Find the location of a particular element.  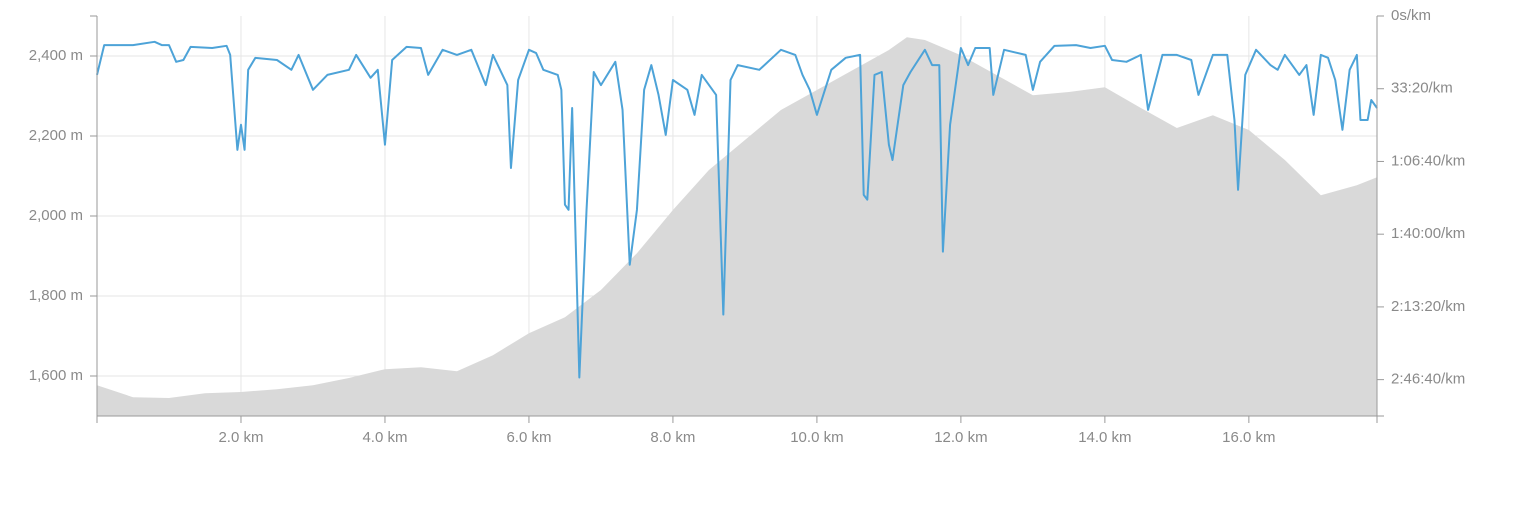

y-tick-label: 2,400 m is located at coordinates (56, 55).